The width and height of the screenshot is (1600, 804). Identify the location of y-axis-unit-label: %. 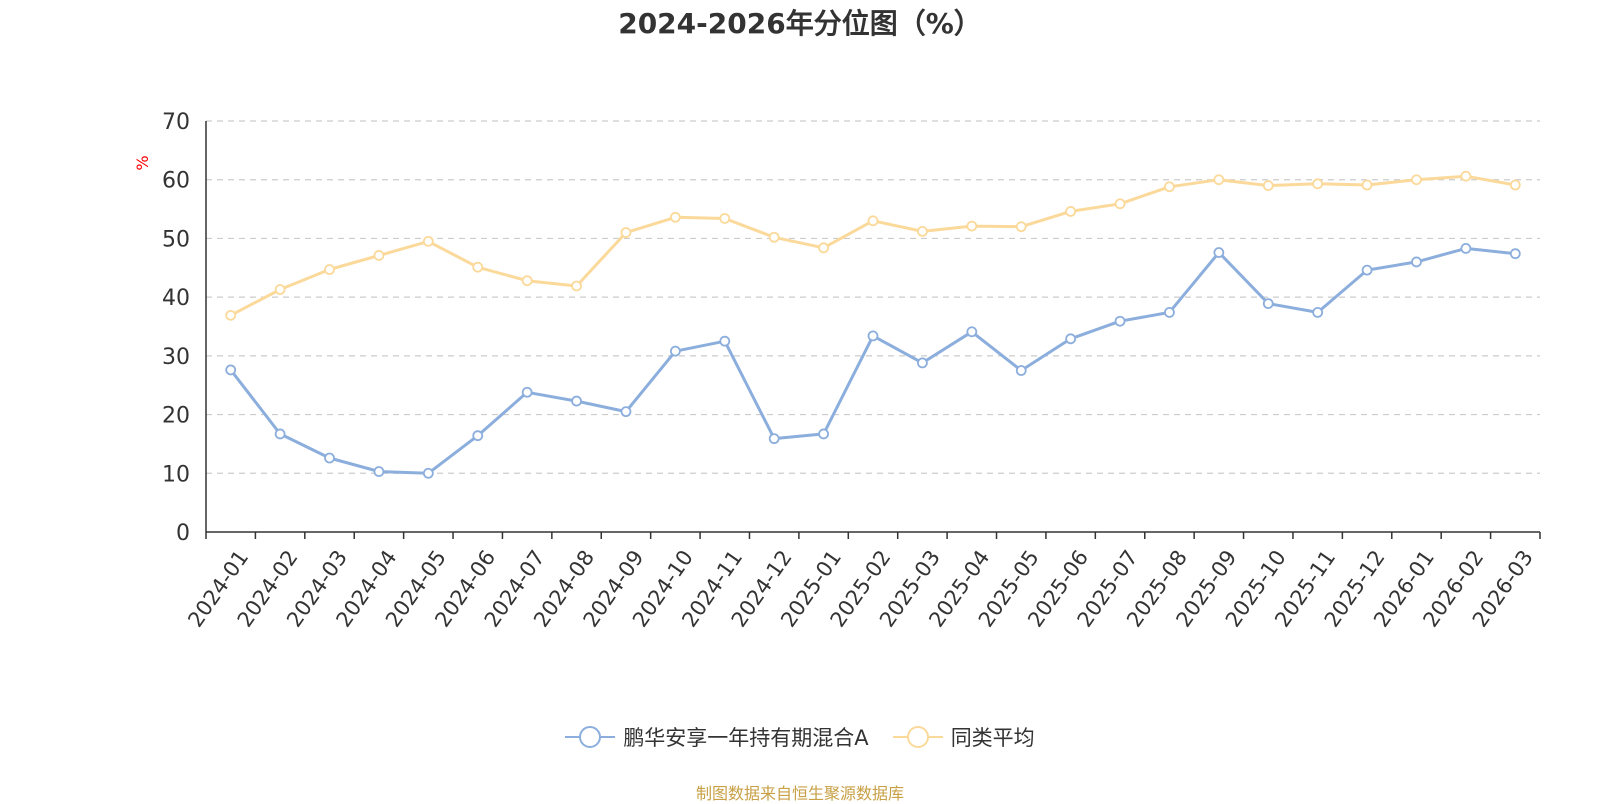
(142, 162).